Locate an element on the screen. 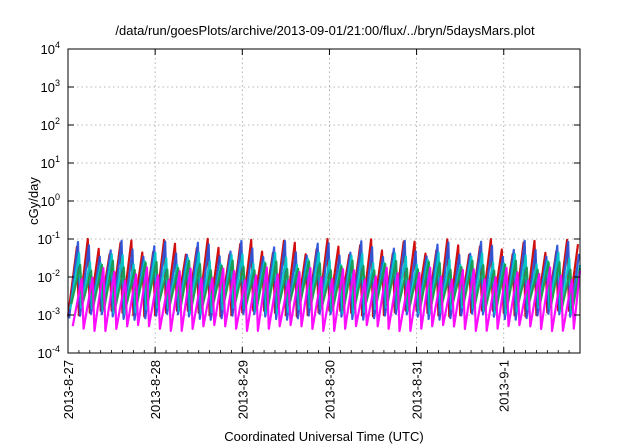 This screenshot has width=640, height=448. y-tick-exponent: 4 is located at coordinates (57, 45).